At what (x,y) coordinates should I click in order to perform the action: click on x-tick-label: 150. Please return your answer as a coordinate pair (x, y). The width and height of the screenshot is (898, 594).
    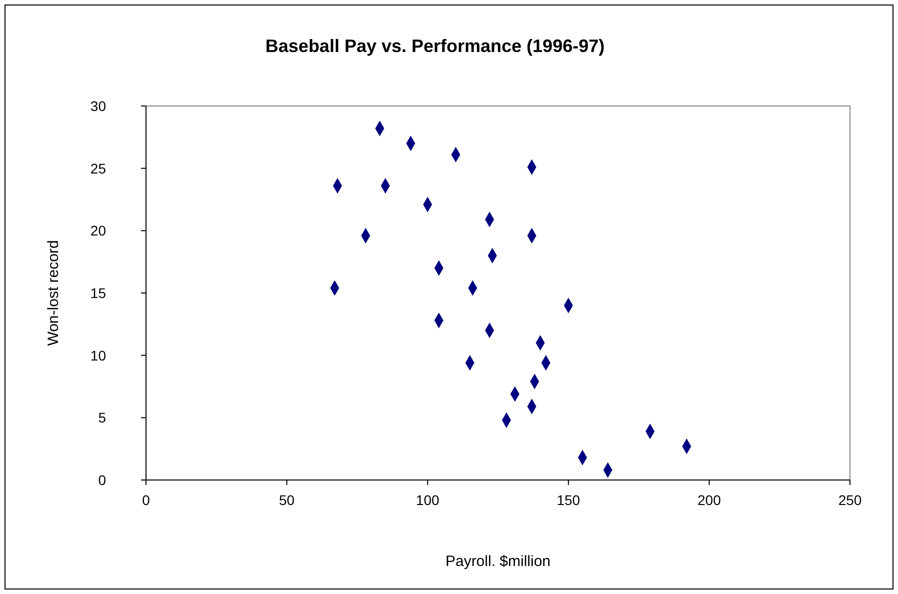
    Looking at the image, I should click on (568, 500).